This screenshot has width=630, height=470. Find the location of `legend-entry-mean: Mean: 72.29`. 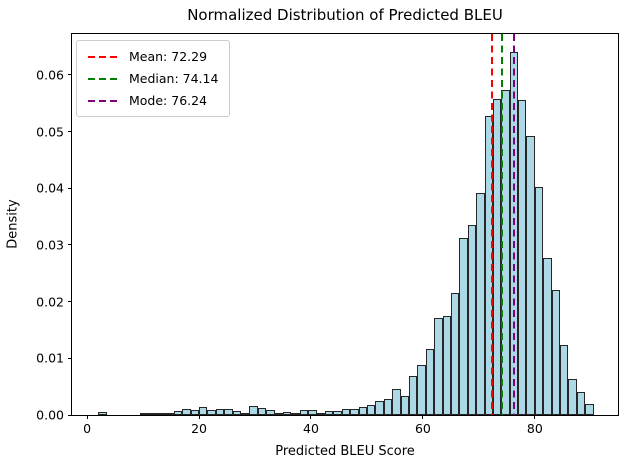

legend-entry-mean: Mean: 72.29 is located at coordinates (153, 56).